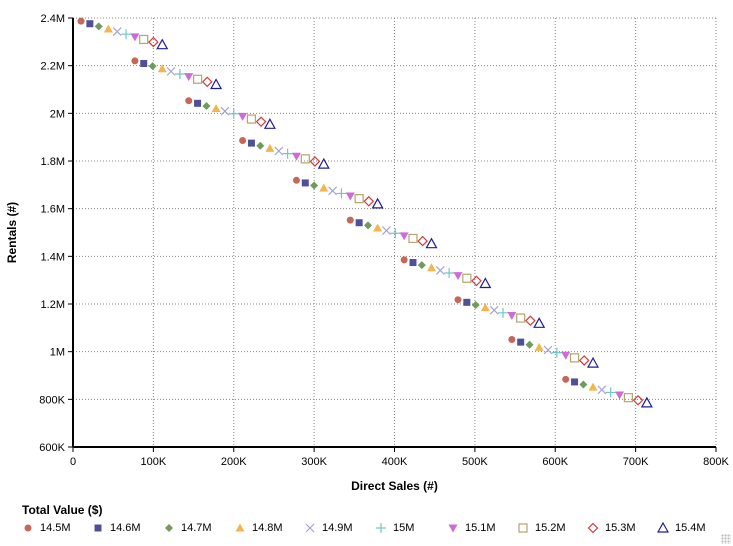 The height and width of the screenshot is (546, 733). I want to click on legend-item: 14.7M, so click(187, 528).